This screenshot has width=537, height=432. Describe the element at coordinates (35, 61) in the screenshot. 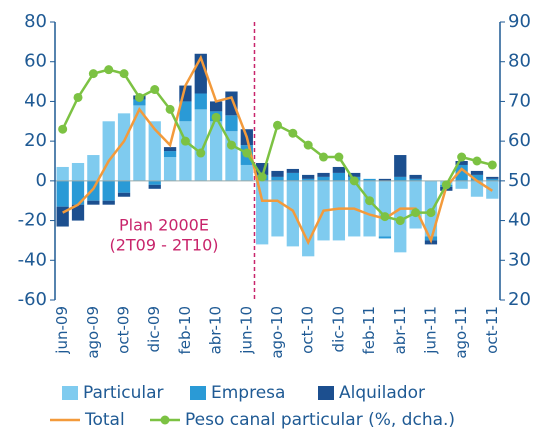

I see `y-tick-label: 60` at that location.